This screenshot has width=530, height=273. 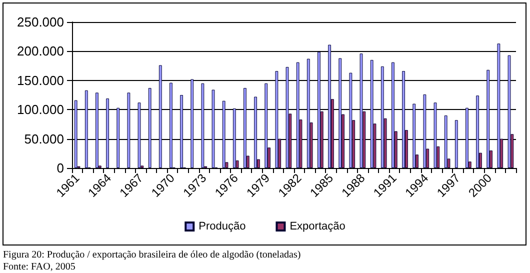 I want to click on legend-label: Exportação, so click(x=318, y=226).